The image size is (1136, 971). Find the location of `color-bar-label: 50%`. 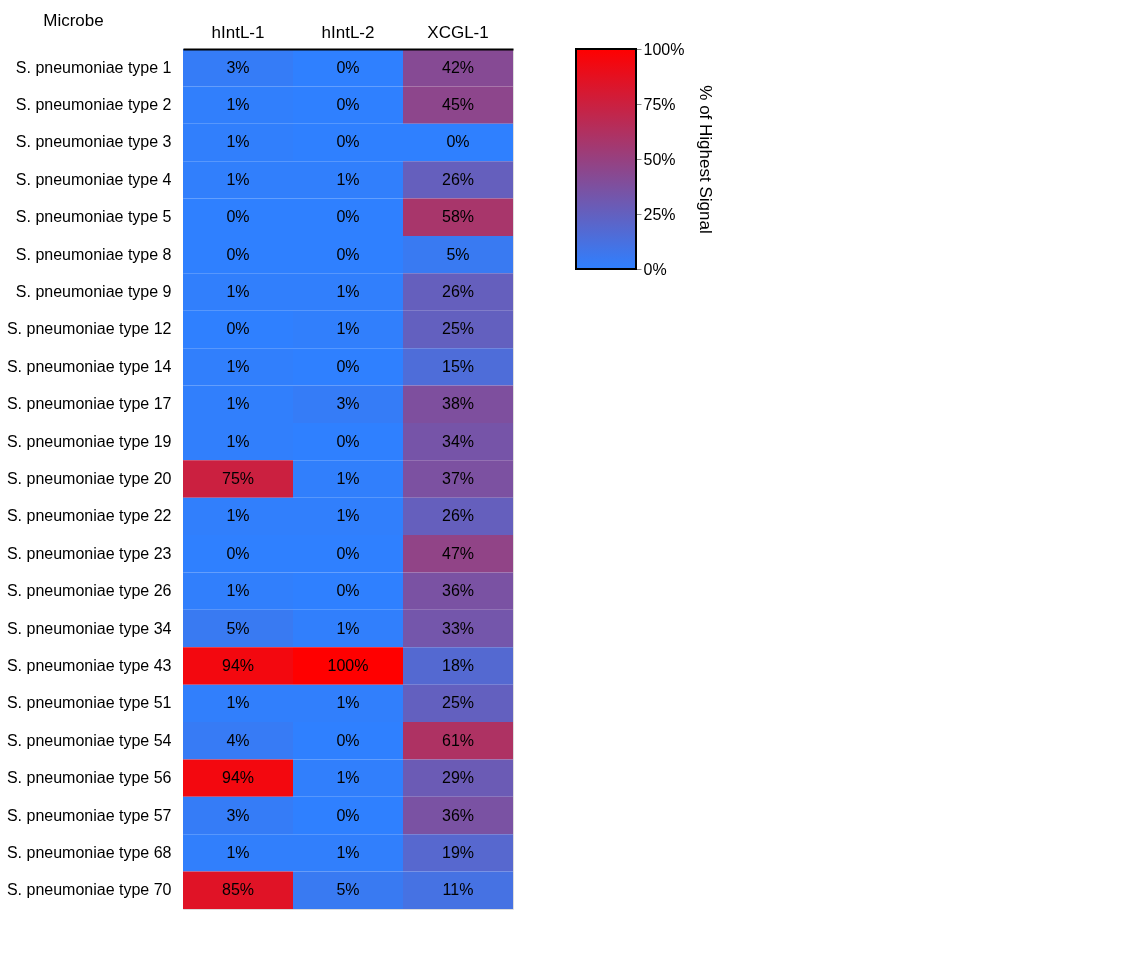

color-bar-label: 50% is located at coordinates (659, 159).